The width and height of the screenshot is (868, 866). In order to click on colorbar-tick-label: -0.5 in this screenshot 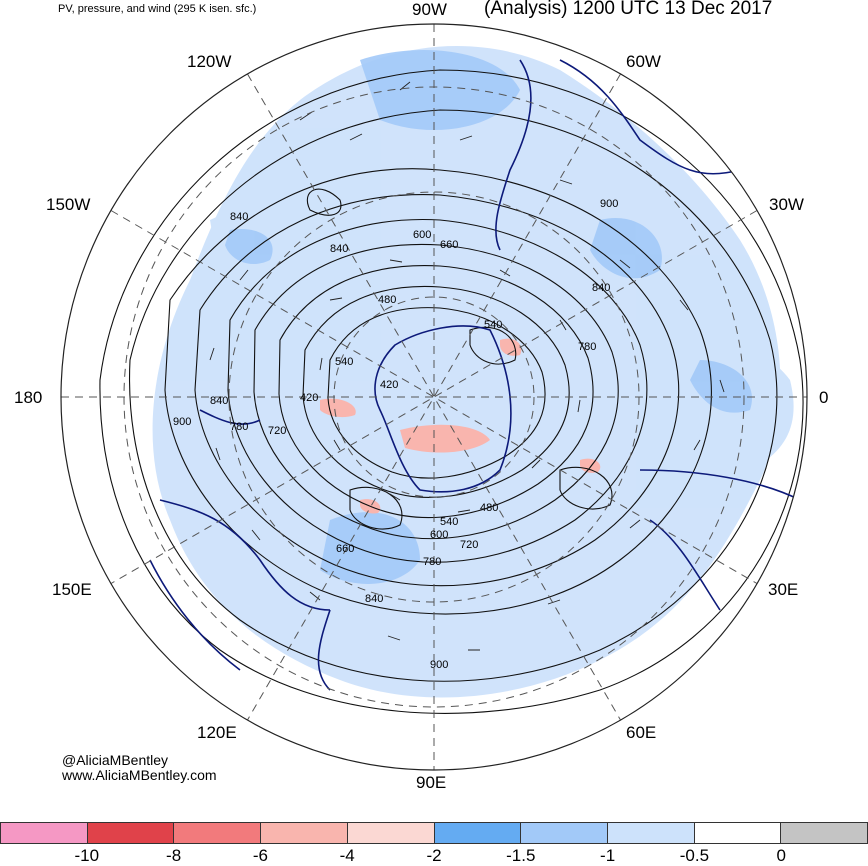, I will do `click(694, 855)`.